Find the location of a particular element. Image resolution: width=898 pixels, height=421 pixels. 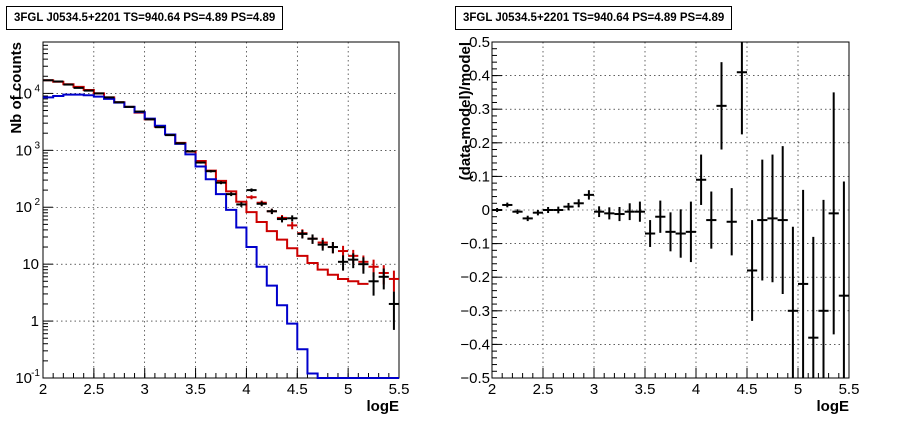

y-tick-exponent: -1 is located at coordinates (35, 373).